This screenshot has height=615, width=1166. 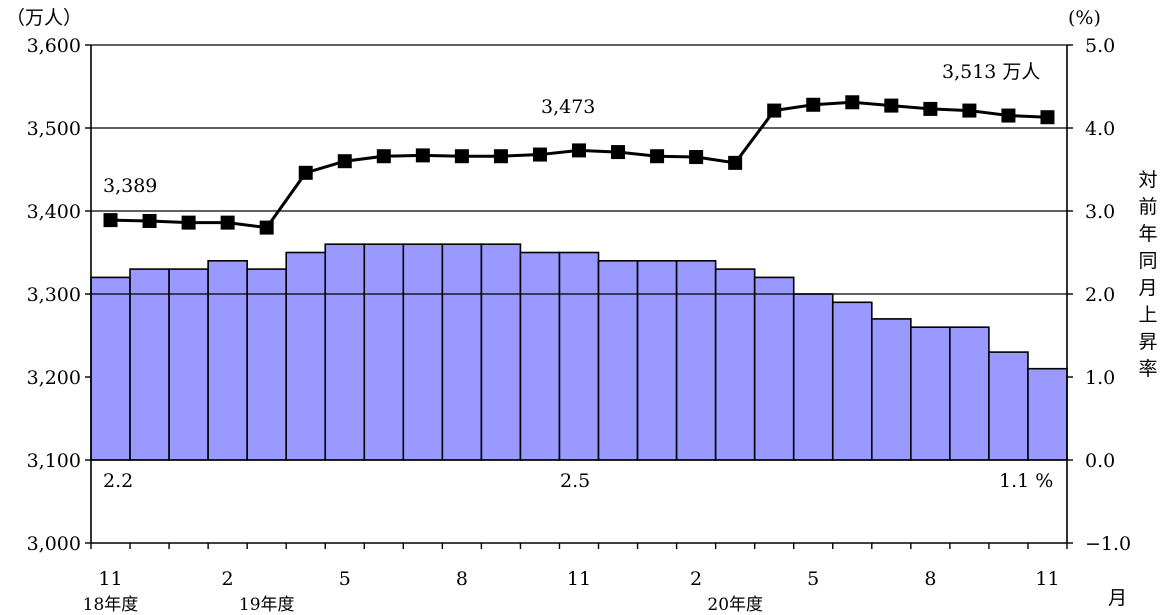 What do you see at coordinates (54, 461) in the screenshot?
I see `left-axis-tick-label: 3,100` at bounding box center [54, 461].